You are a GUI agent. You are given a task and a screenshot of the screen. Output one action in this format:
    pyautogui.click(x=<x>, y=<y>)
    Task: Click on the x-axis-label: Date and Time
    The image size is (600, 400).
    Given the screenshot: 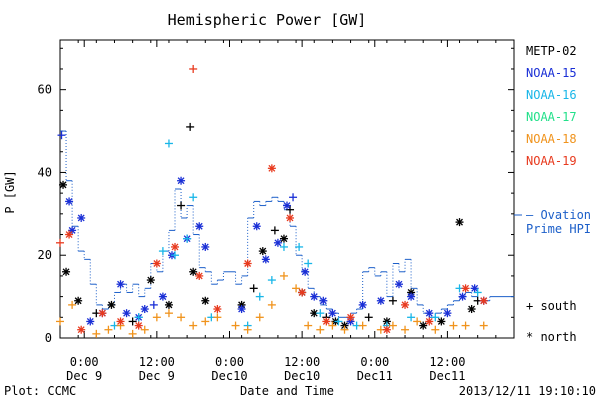 What is the action you would take?
    pyautogui.click(x=287, y=391)
    